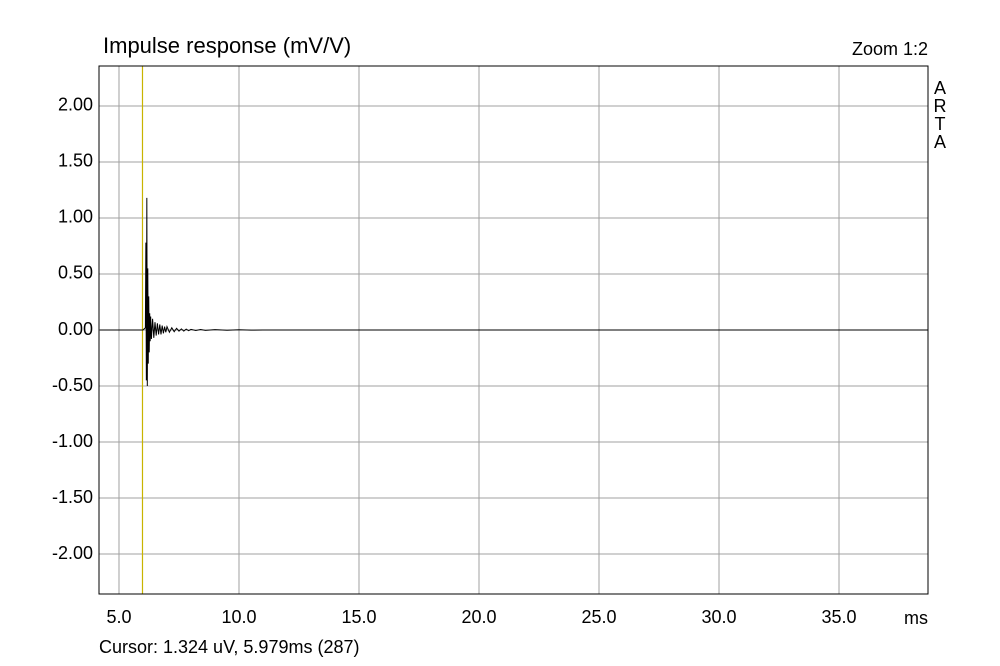 This screenshot has height=666, width=1000. I want to click on x-tick-label: 20.0, so click(478, 617).